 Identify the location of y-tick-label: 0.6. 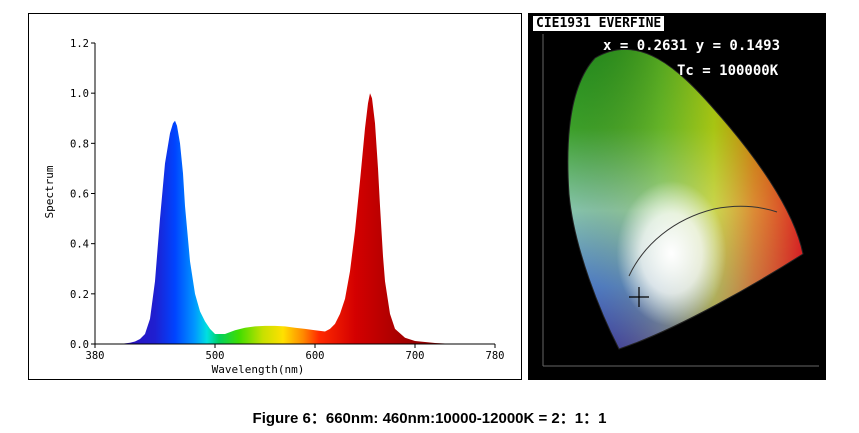
(79, 195).